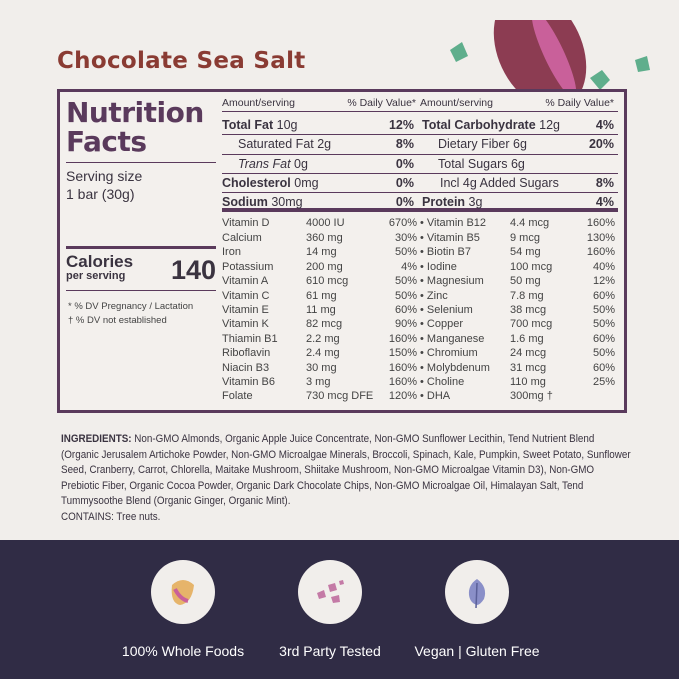 Image resolution: width=679 pixels, height=679 pixels. What do you see at coordinates (231, 252) in the screenshot?
I see `vitamin-name: Iron` at bounding box center [231, 252].